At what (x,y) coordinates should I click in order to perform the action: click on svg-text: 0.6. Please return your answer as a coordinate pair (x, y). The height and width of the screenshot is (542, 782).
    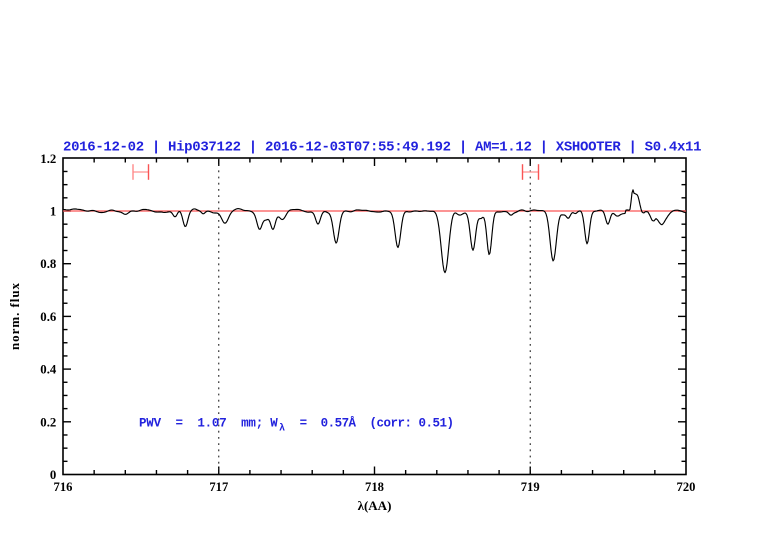
    Looking at the image, I should click on (48, 317).